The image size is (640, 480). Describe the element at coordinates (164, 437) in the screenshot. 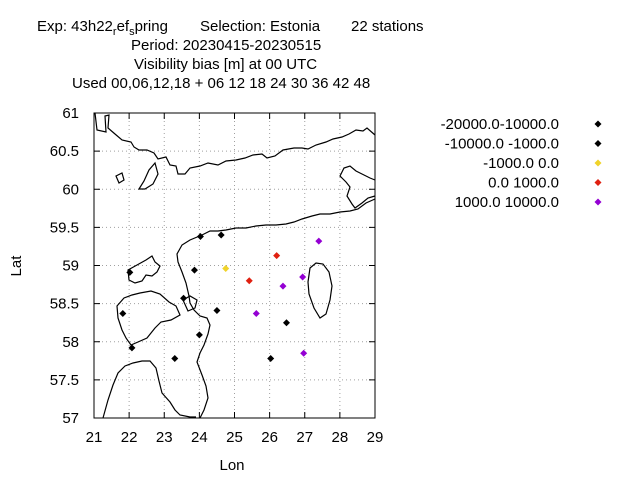

I see `x-tick-label: 23` at that location.